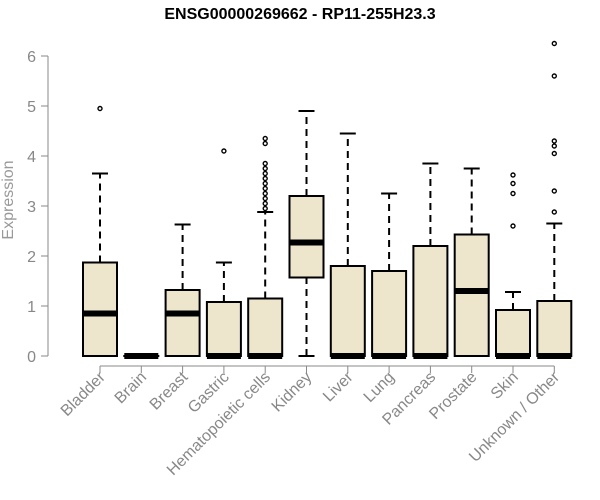 The width and height of the screenshot is (600, 500). Describe the element at coordinates (38, 207) in the screenshot. I see `y-axis: 0 1 2 3 4 5 6` at that location.